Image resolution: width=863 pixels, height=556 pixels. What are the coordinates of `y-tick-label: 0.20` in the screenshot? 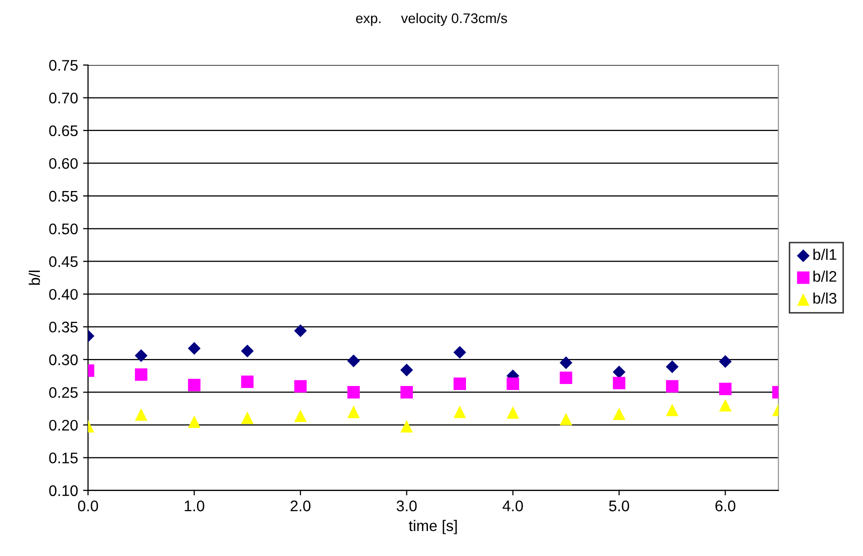 It's located at (63, 425).